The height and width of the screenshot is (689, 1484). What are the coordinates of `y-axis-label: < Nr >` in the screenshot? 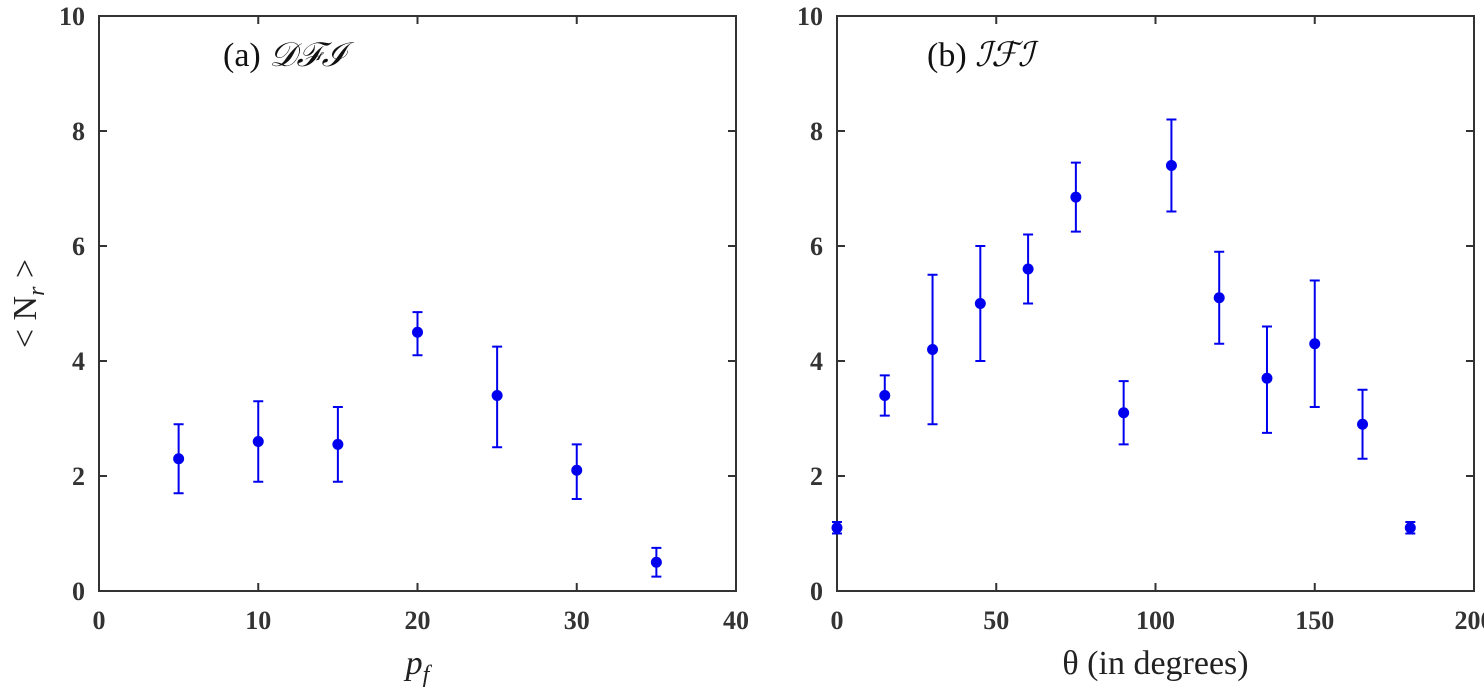 It's located at (28, 303).